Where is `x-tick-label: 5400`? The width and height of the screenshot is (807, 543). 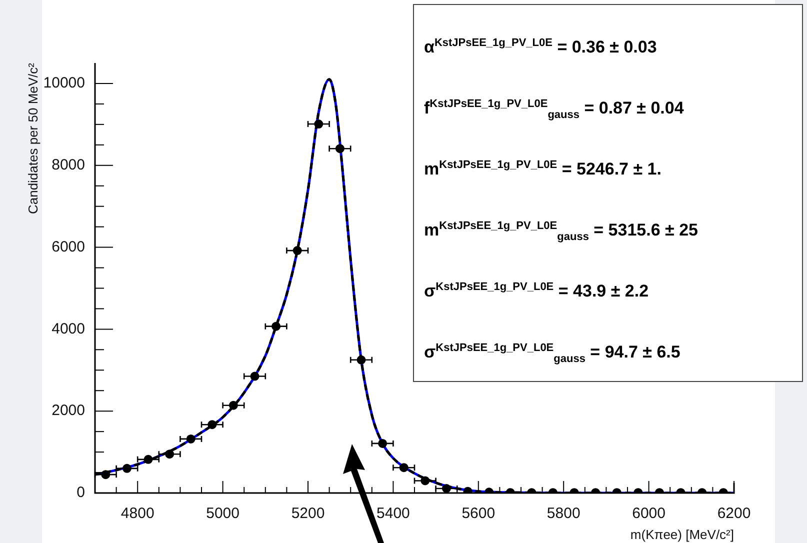 x-tick-label: 5400 is located at coordinates (393, 513).